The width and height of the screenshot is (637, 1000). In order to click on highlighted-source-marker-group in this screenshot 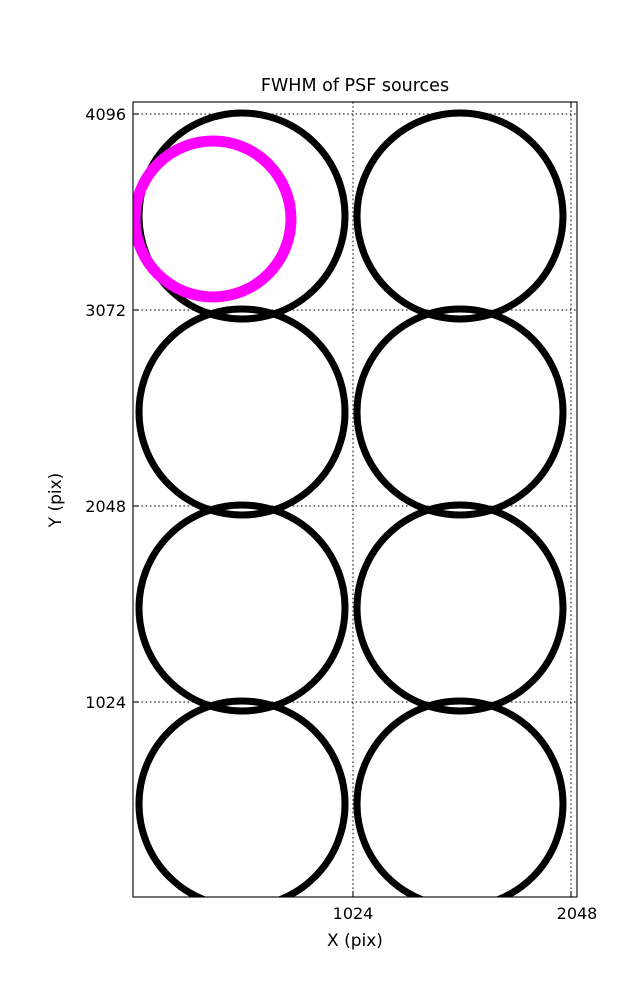, I will do `click(215, 219)`.